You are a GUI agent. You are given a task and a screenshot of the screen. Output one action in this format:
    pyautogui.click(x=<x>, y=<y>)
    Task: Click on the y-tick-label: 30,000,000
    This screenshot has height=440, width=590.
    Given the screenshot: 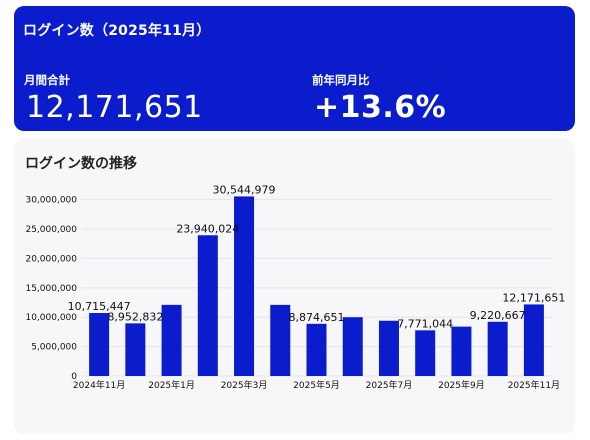 What is the action you would take?
    pyautogui.click(x=51, y=201)
    